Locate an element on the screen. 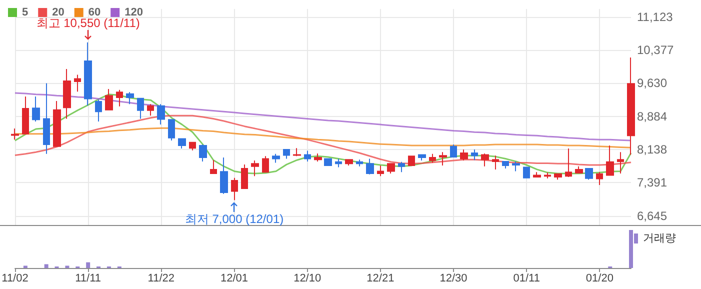 Image resolution: width=701 pixels, height=289 pixels. x-tick-label: 12/10 is located at coordinates (308, 278).